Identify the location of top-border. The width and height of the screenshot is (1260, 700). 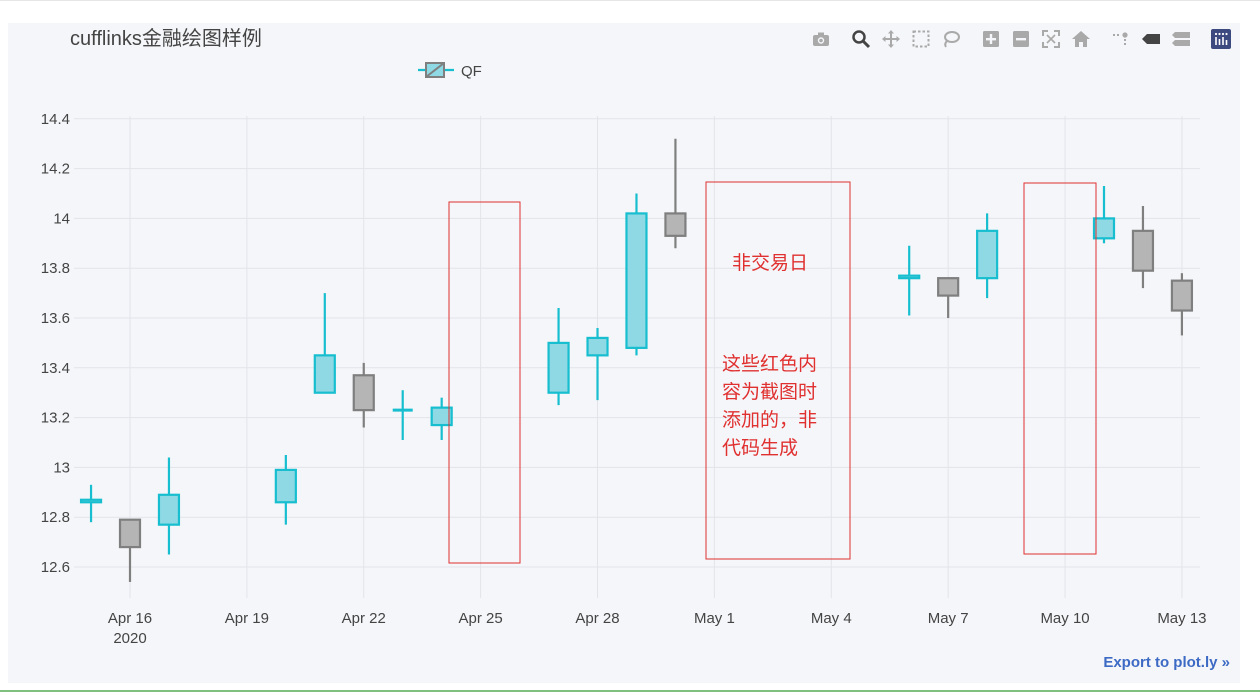
(630, 0).